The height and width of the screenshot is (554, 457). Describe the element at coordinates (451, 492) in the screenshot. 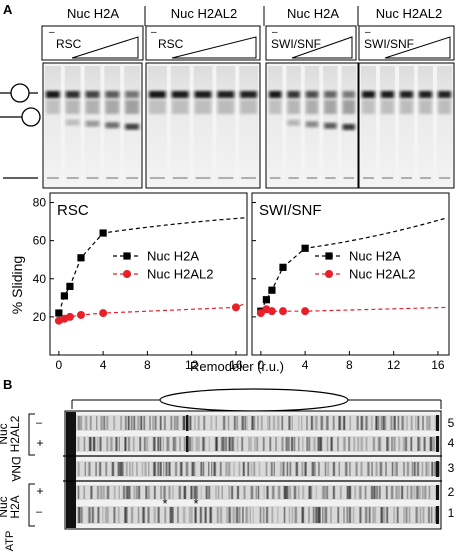

I see `svg-text: 2` at that location.